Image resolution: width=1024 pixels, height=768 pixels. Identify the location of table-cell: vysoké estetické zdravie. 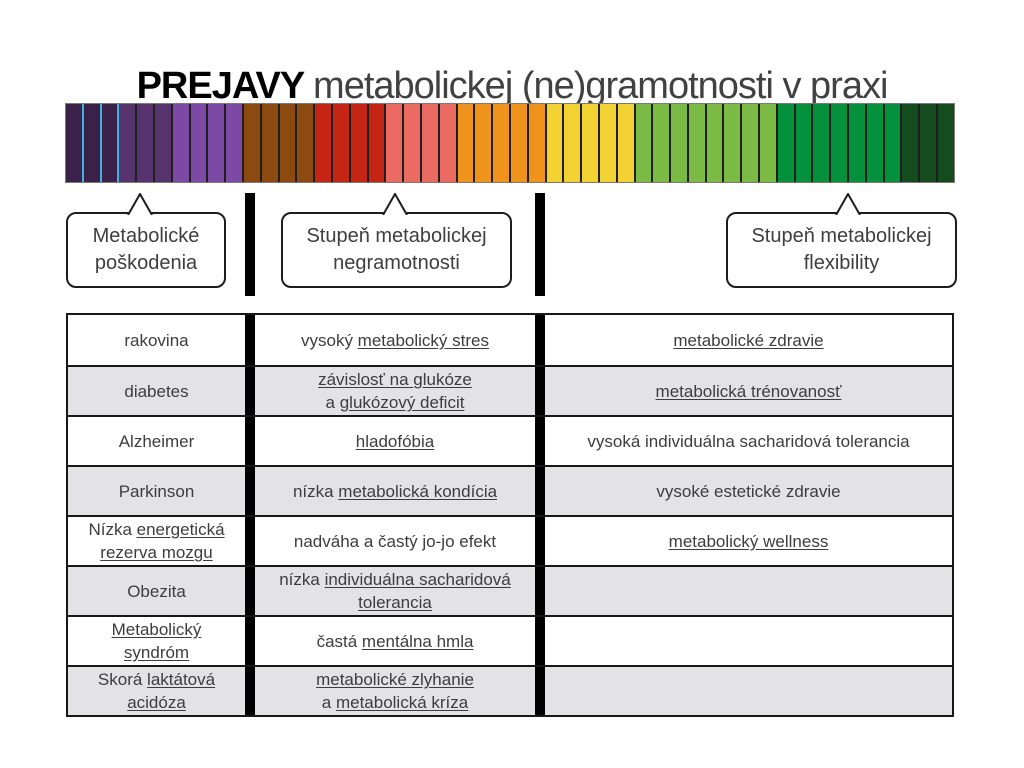
(748, 491).